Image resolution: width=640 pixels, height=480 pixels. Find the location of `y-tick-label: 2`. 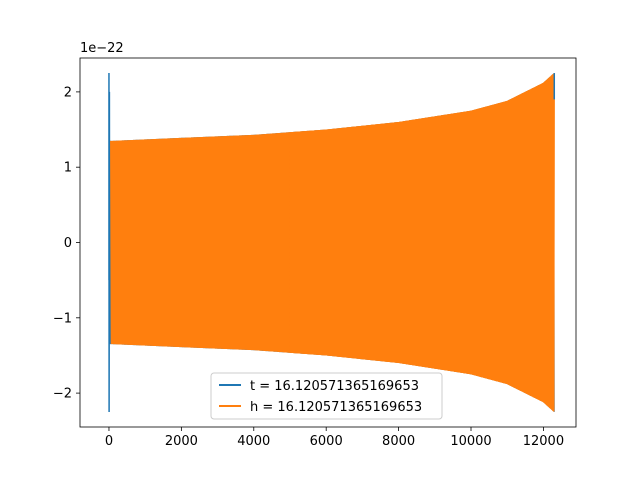

y-tick-label: 2 is located at coordinates (68, 92).